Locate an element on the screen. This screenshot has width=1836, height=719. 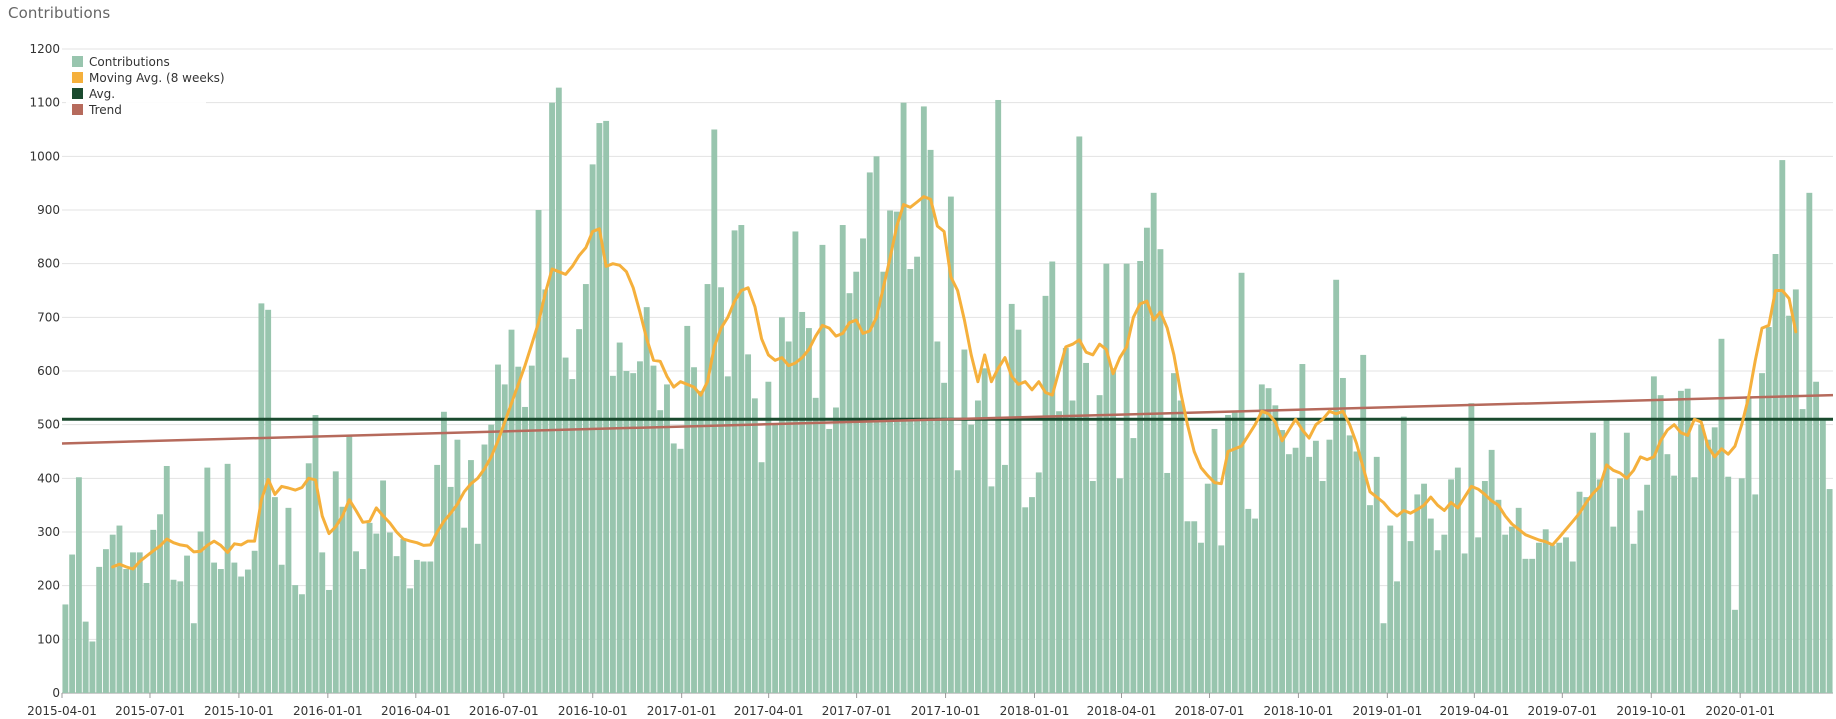
y-tick-label: 800 is located at coordinates (48, 264).